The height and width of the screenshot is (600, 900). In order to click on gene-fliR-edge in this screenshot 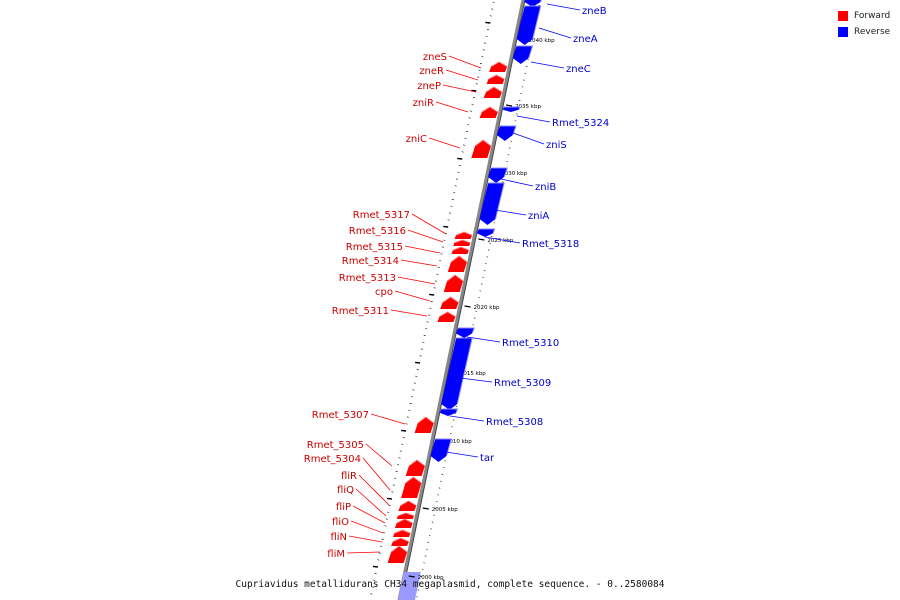, I will do `click(408, 503)`.